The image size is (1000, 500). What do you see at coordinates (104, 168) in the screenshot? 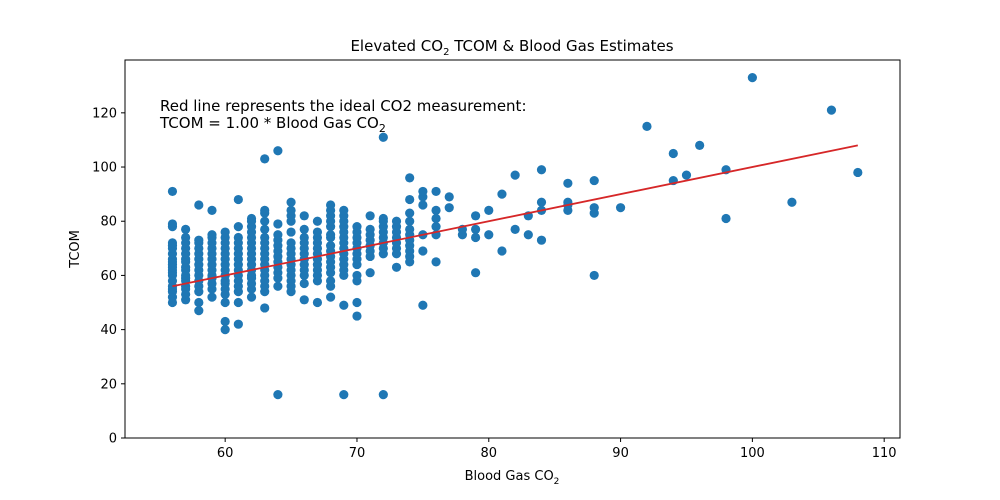
I see `y-tick-label-100: 100` at bounding box center [104, 168].